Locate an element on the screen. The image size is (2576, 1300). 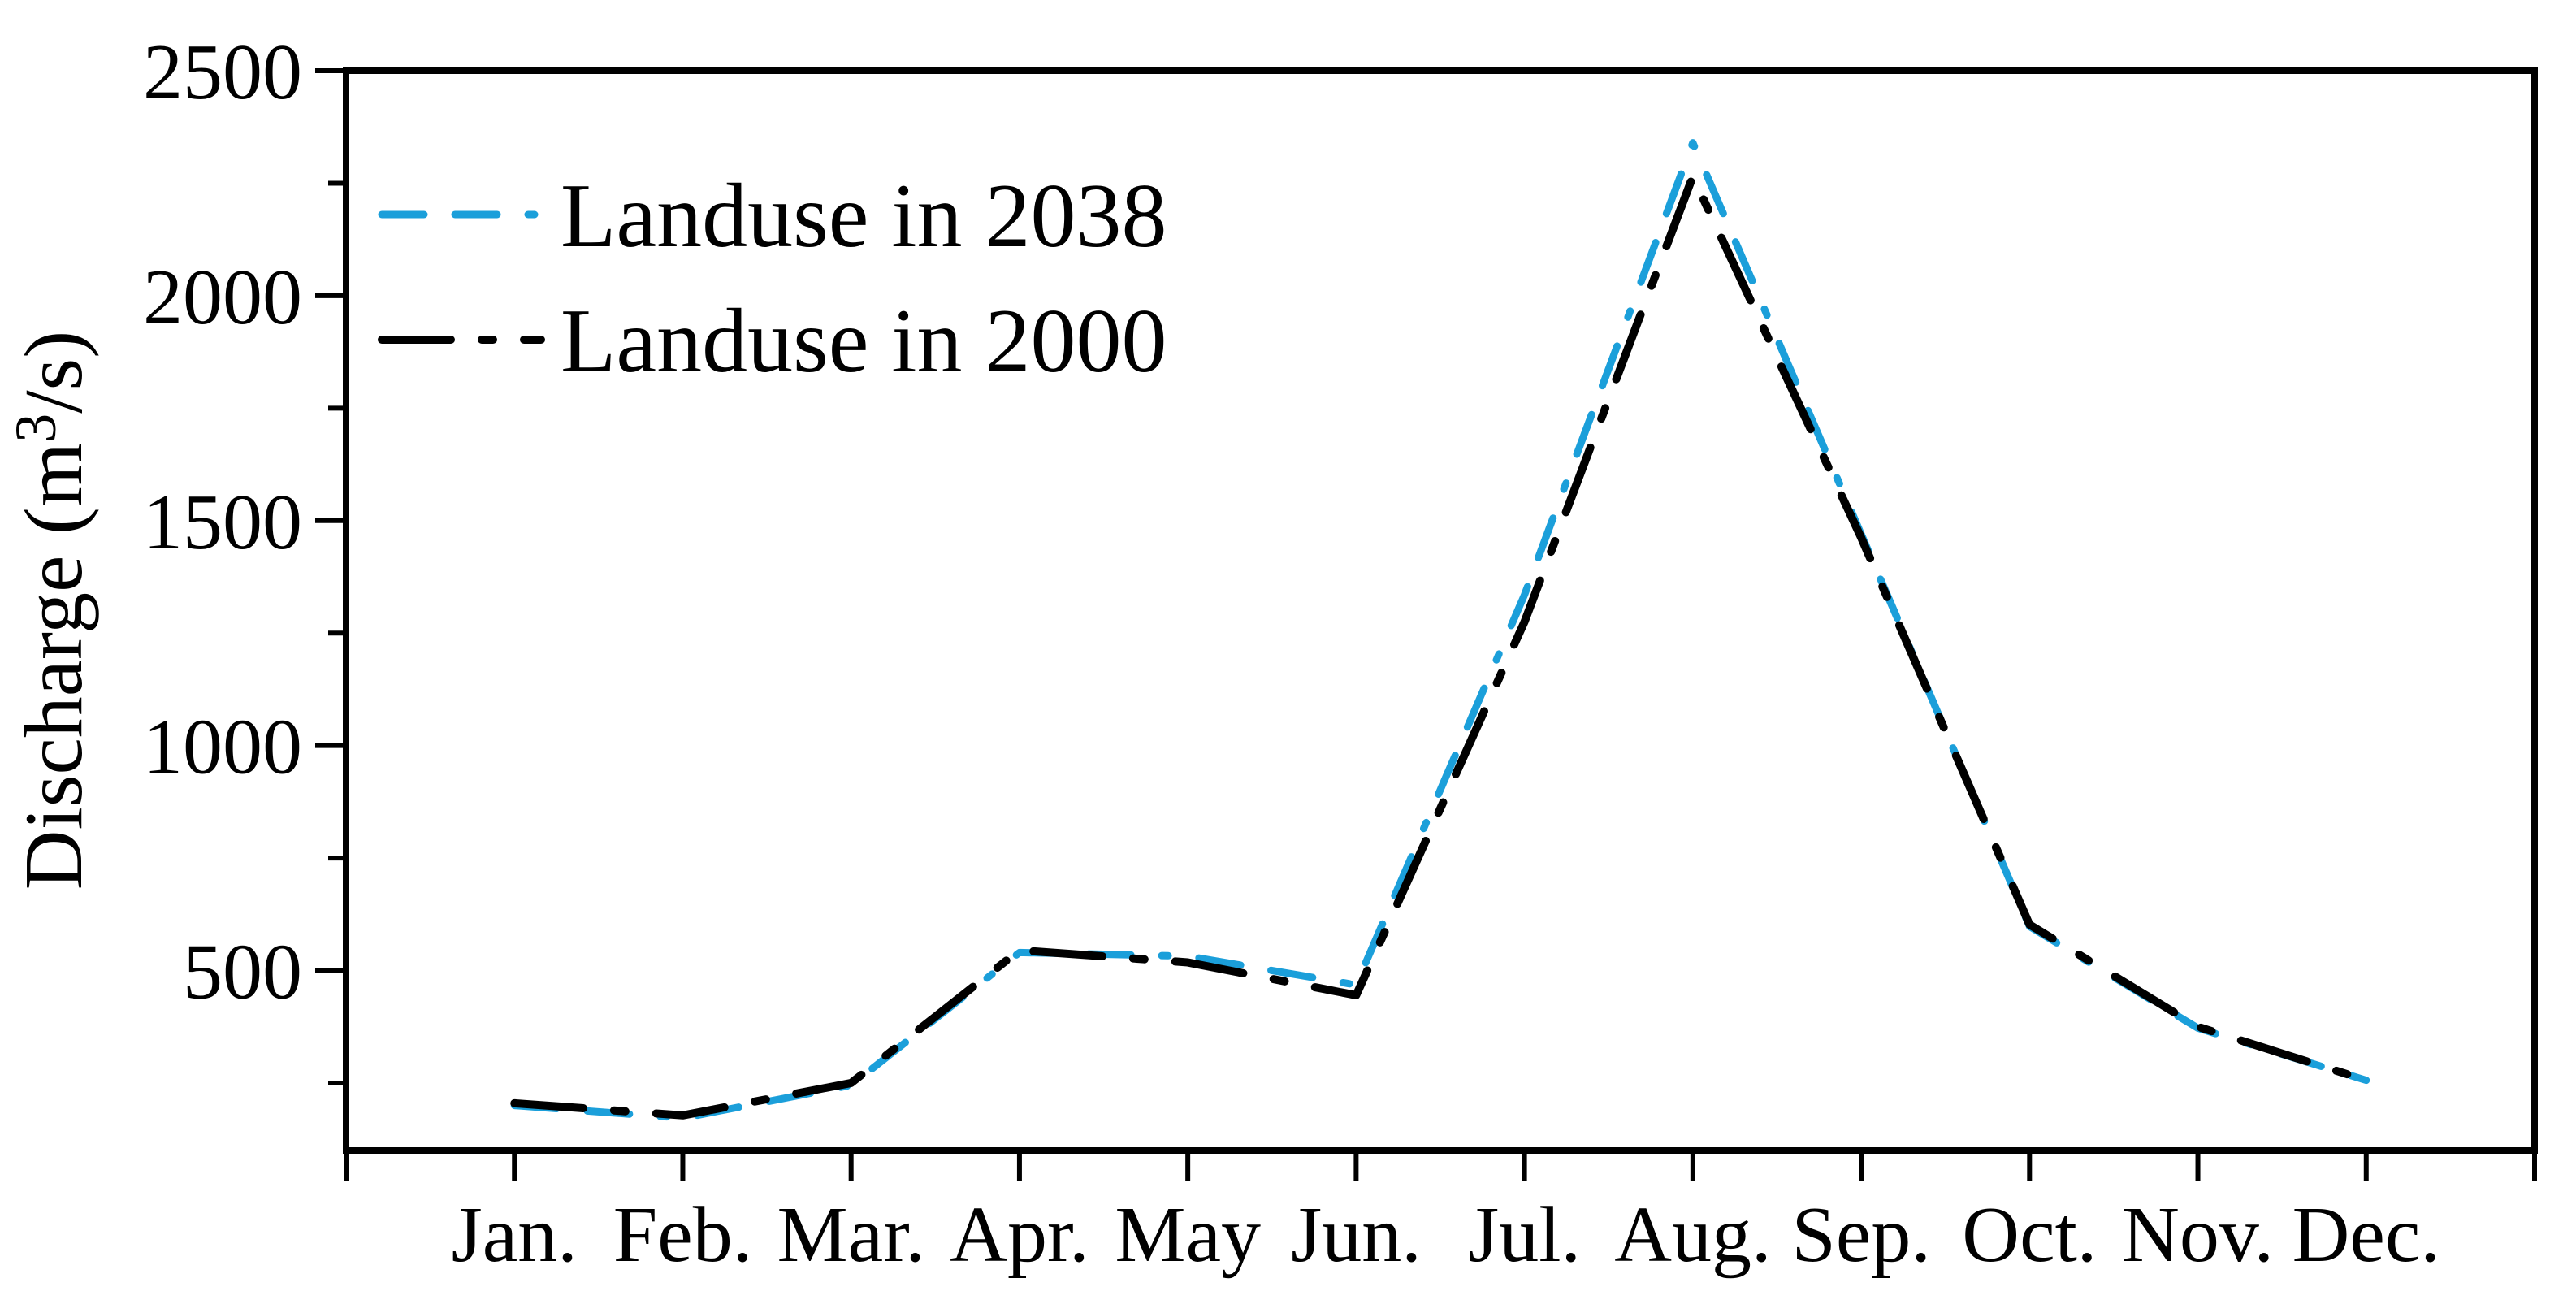
x-tick-label: Apr. is located at coordinates (1020, 1235).